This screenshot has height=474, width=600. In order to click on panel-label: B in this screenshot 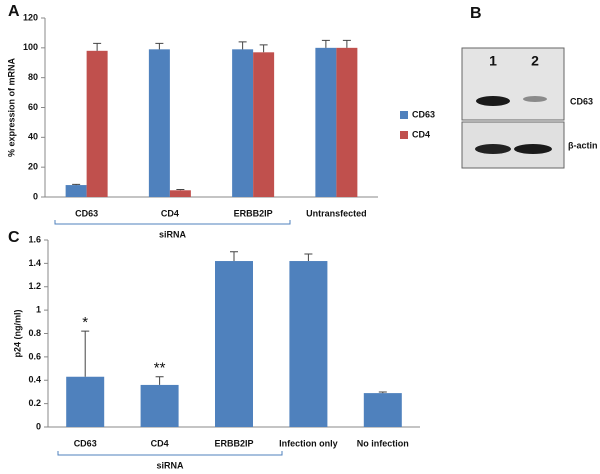, I will do `click(476, 13)`.